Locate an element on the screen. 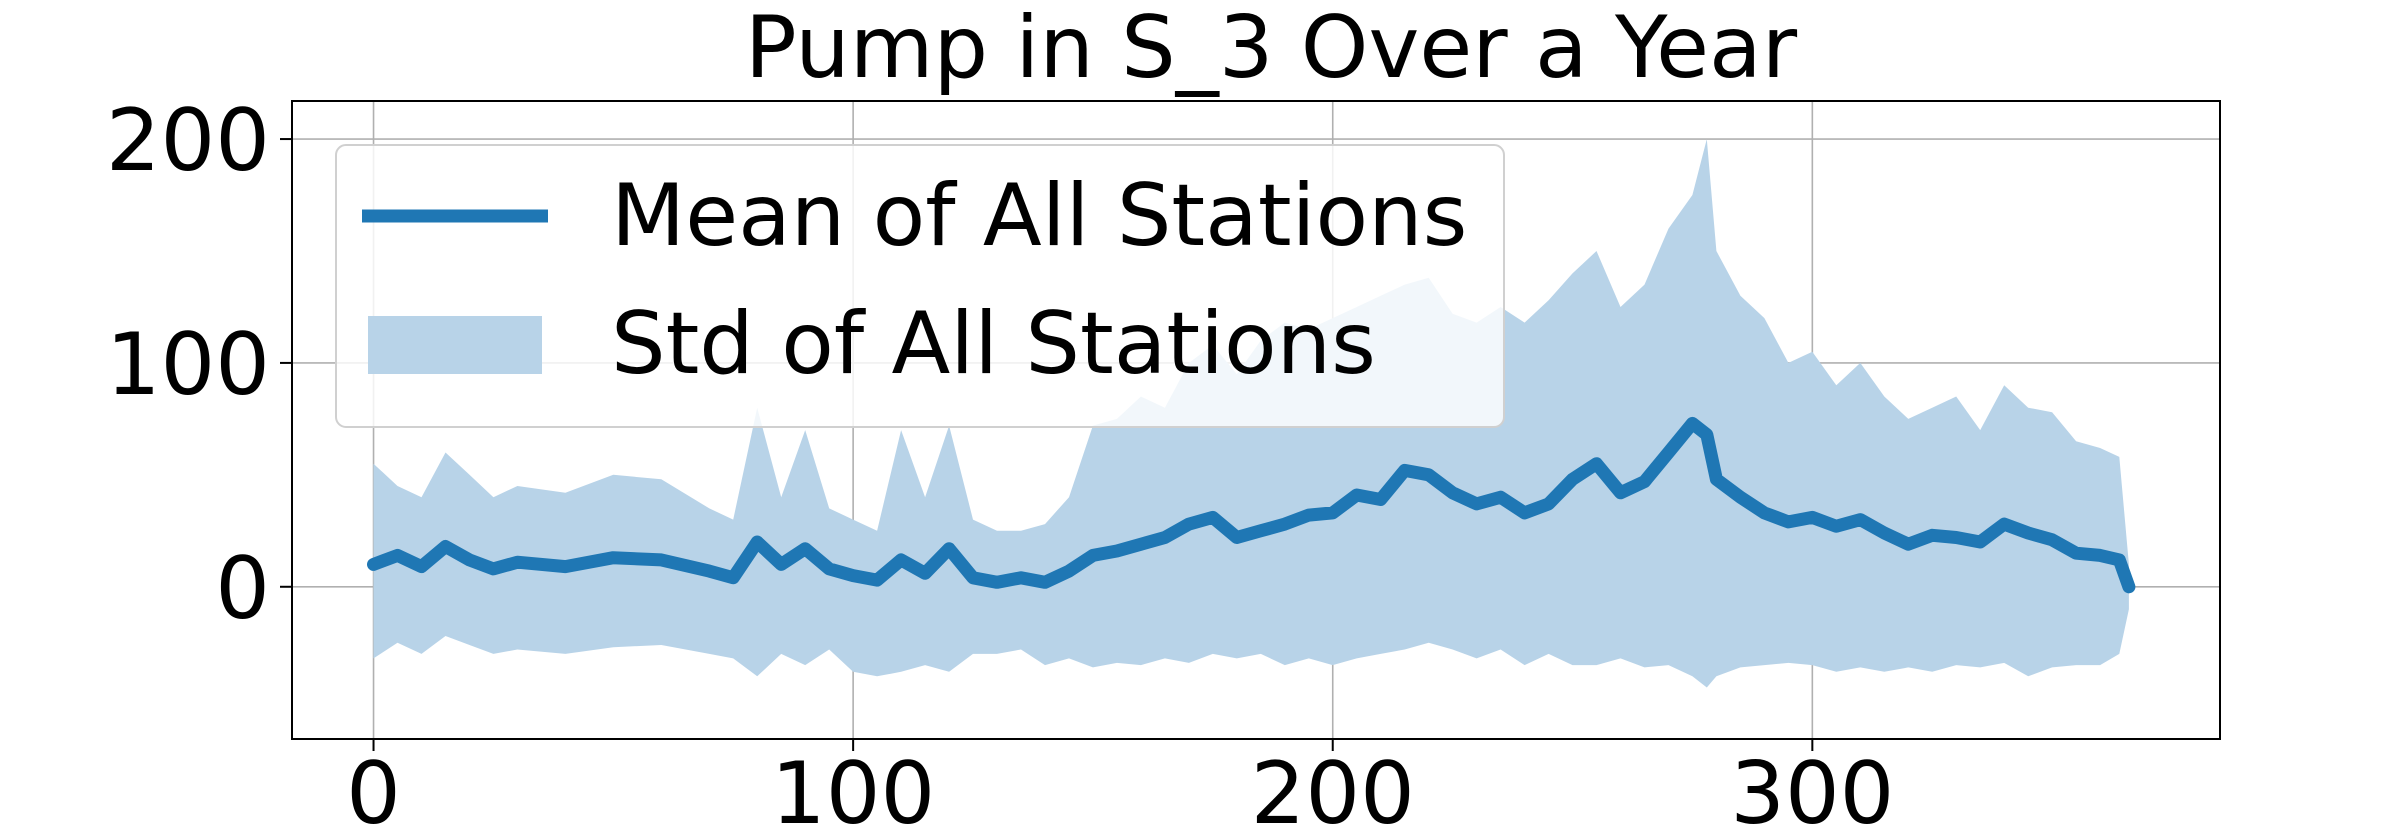 The width and height of the screenshot is (2392, 827). x-tick-label: 300 is located at coordinates (1812, 785).